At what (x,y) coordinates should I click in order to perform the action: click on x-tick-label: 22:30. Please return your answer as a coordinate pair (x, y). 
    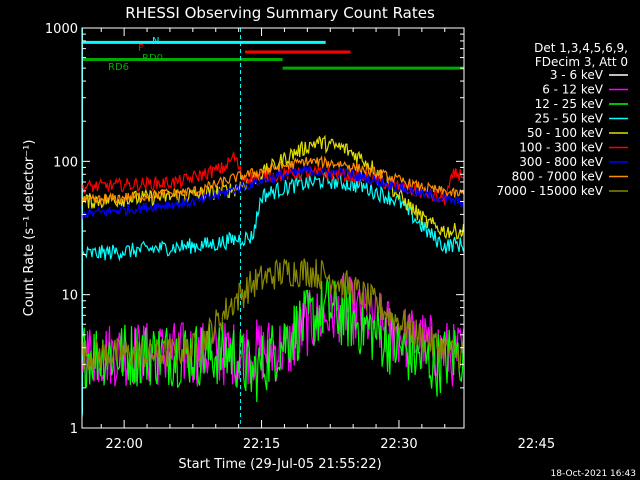
    Looking at the image, I should click on (398, 444).